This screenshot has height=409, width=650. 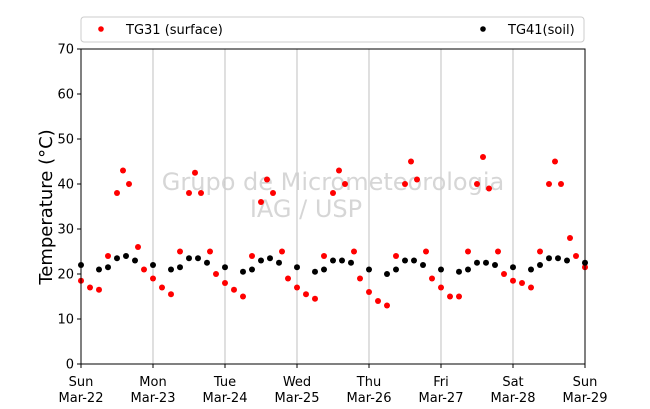 I want to click on y-axis-label: Temperature (°C), so click(x=46, y=207).